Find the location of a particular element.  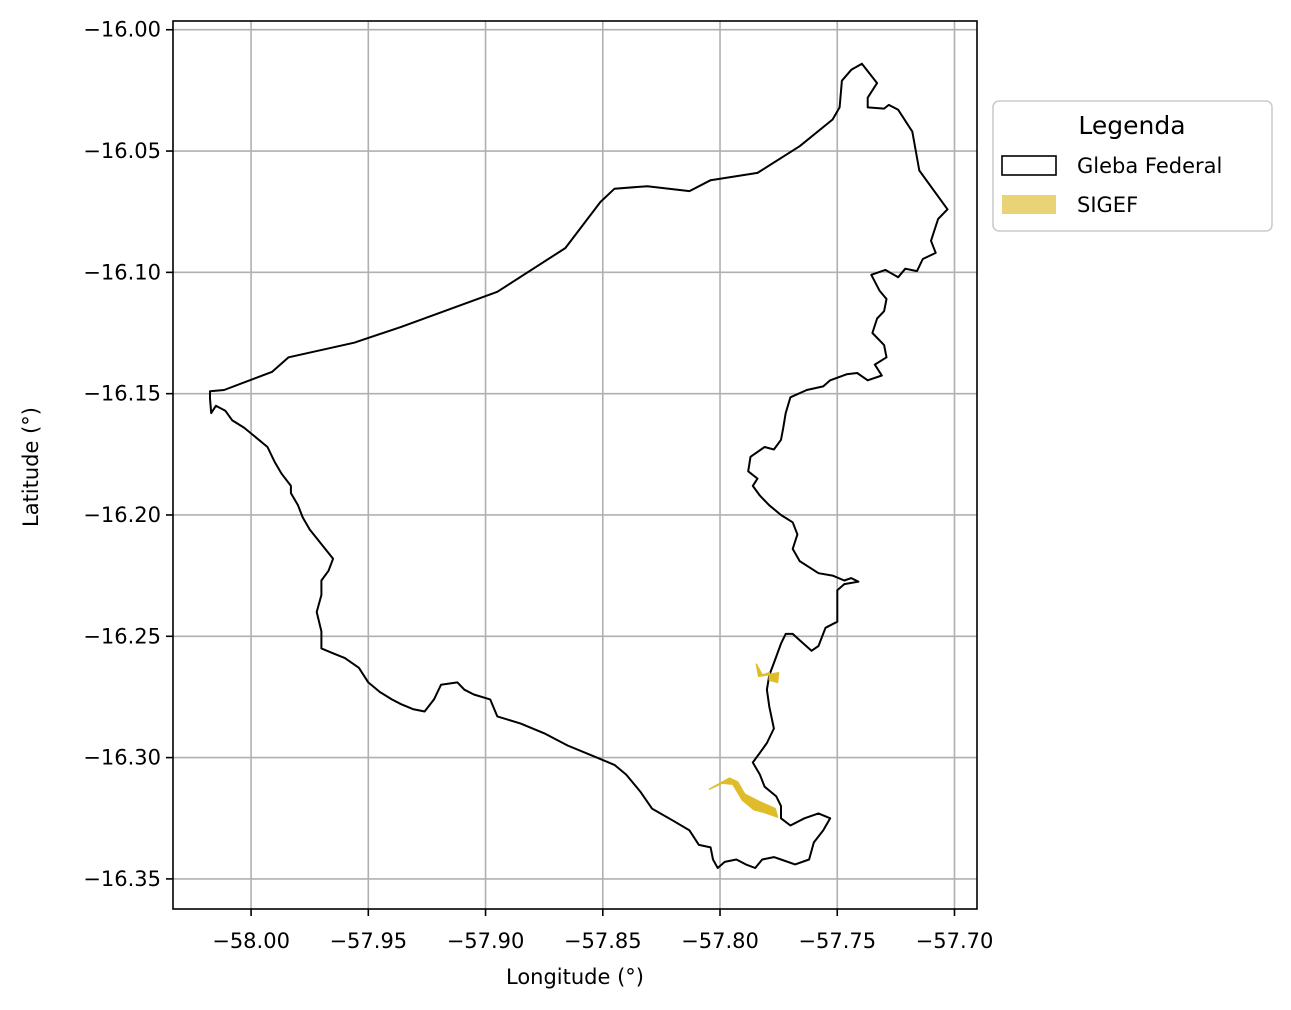

legend-label-gleba-federal: Gleba Federal is located at coordinates (1149, 166).